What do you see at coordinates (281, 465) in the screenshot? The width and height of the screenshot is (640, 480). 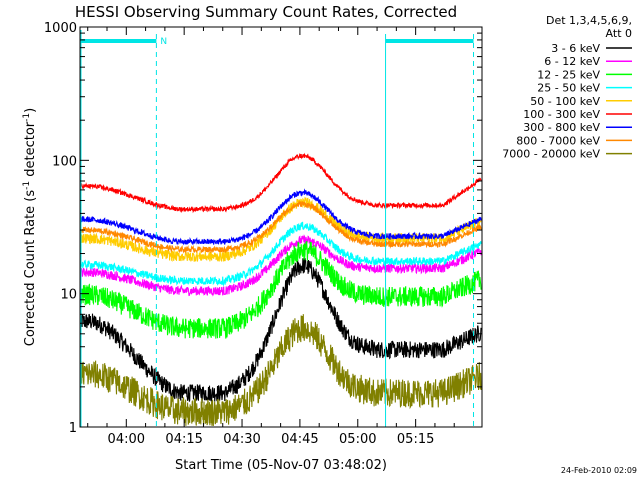 I see `x-axis-label: Start Time (05-Nov-07 03:48:02)` at bounding box center [281, 465].